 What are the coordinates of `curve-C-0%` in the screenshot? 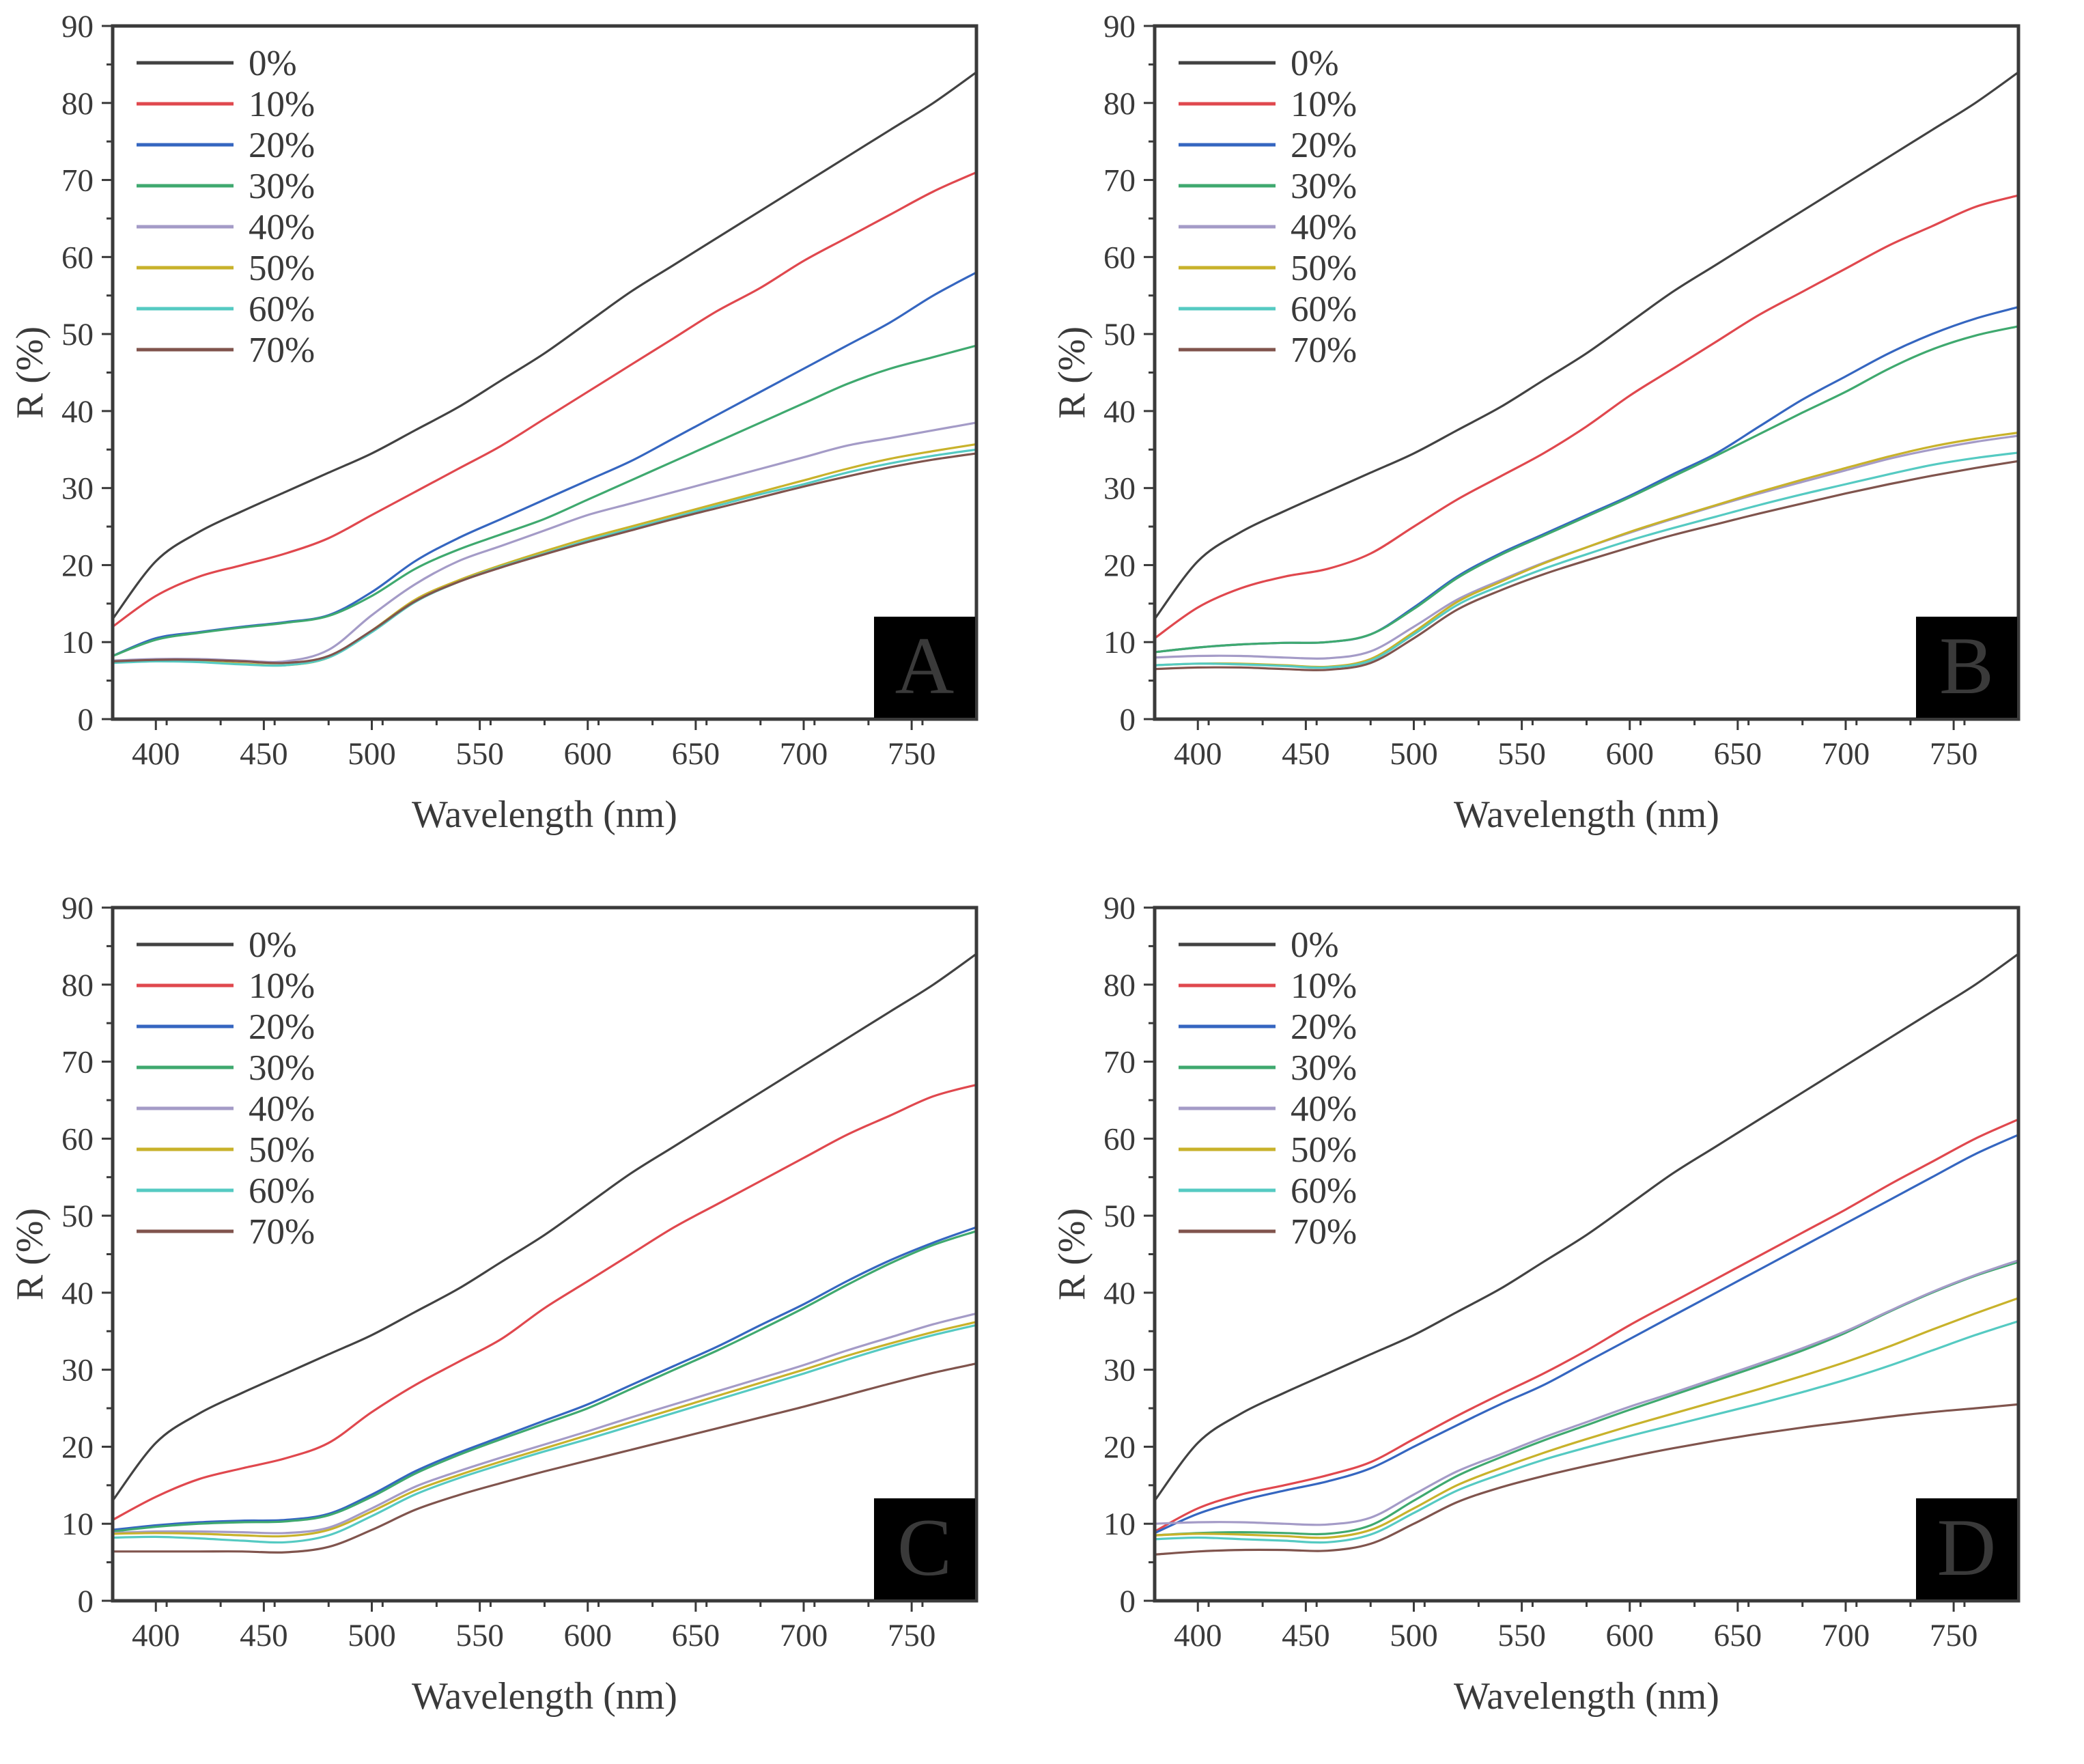 It's located at (544, 1227).